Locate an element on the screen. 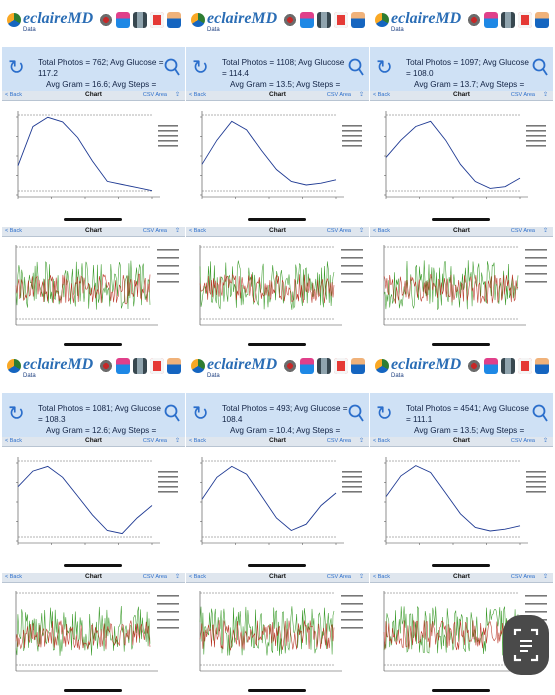 This screenshot has width=555, height=695. glucose-timeseries-chart is located at coordinates (461, 289).